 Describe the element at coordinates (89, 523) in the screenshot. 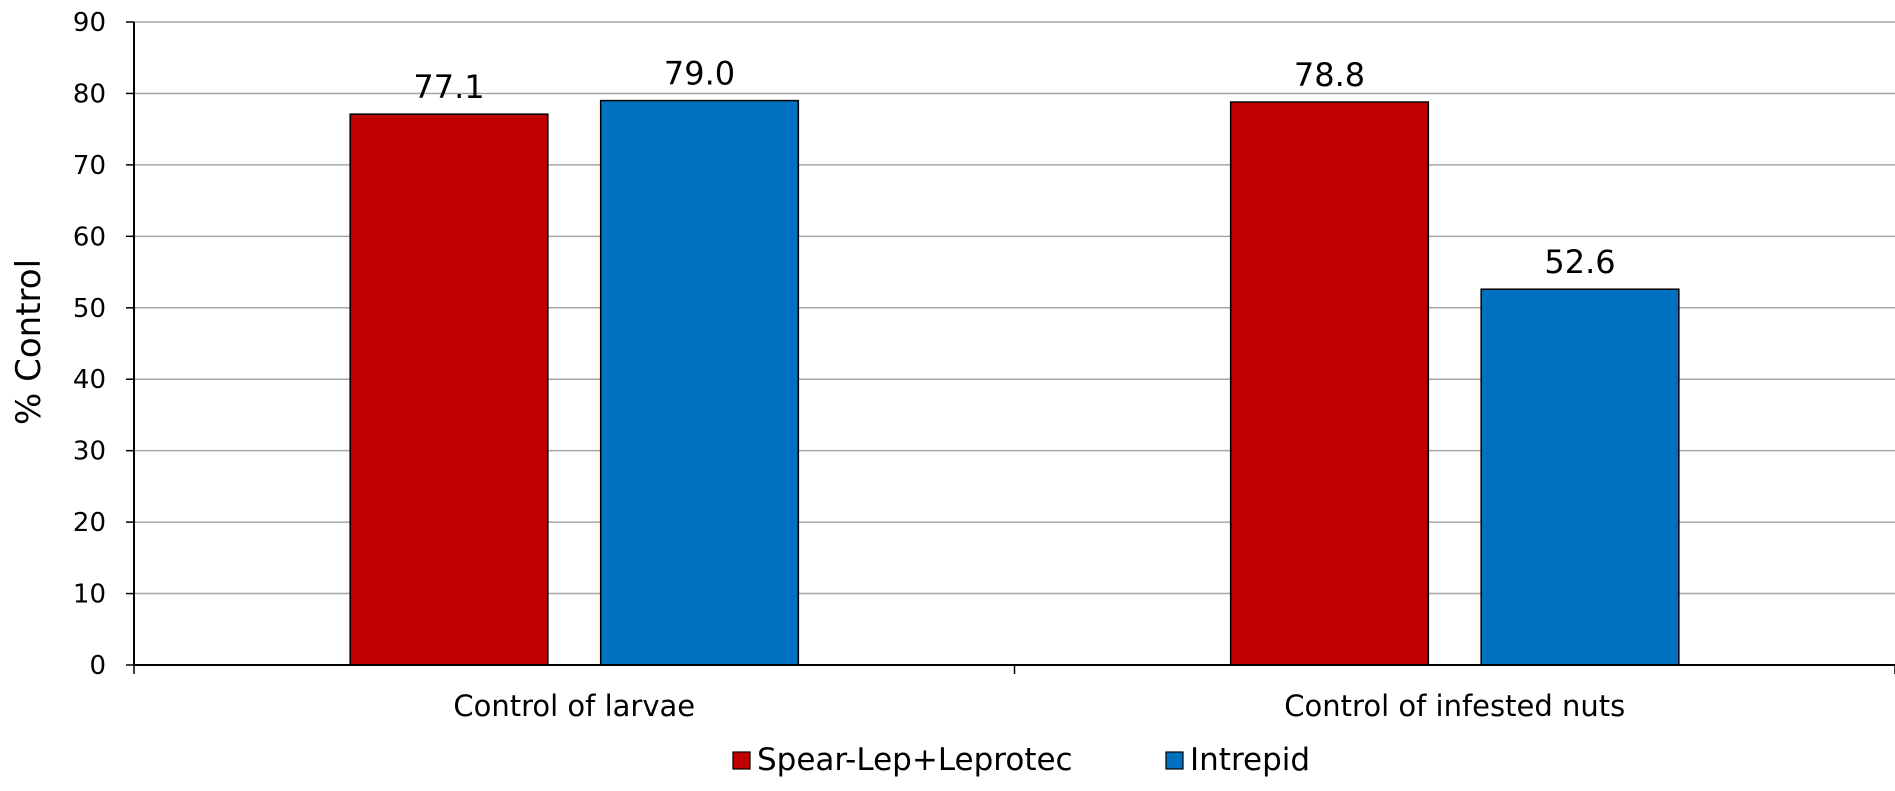

I see `y-tick-label: 20` at that location.